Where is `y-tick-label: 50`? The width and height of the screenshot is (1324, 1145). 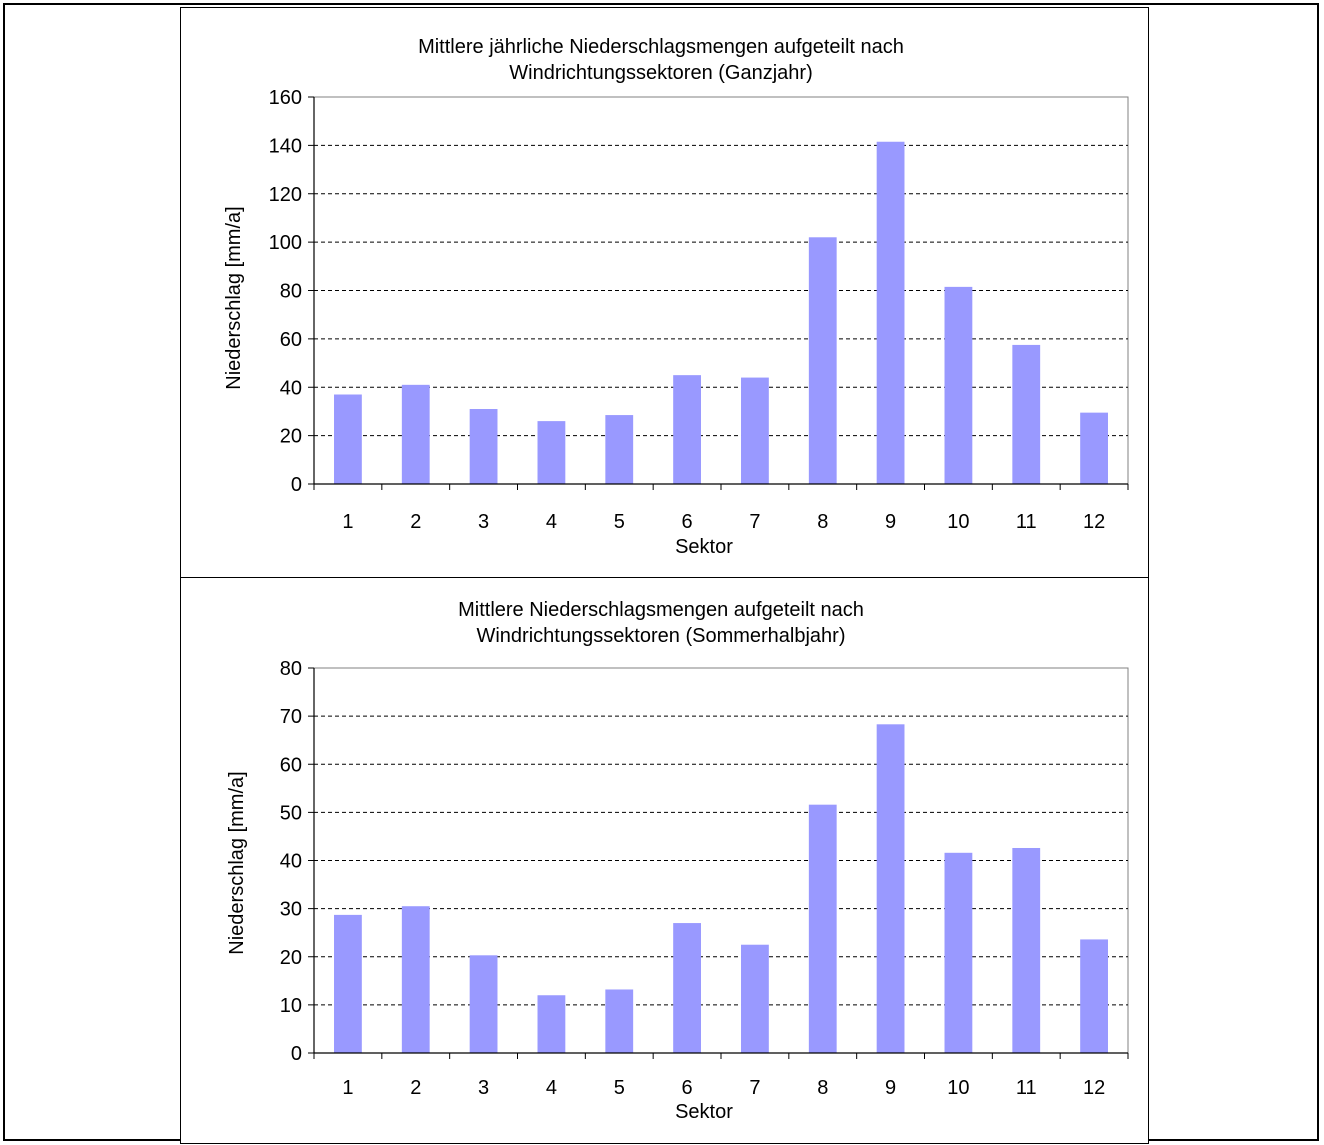 y-tick-label: 50 is located at coordinates (291, 813).